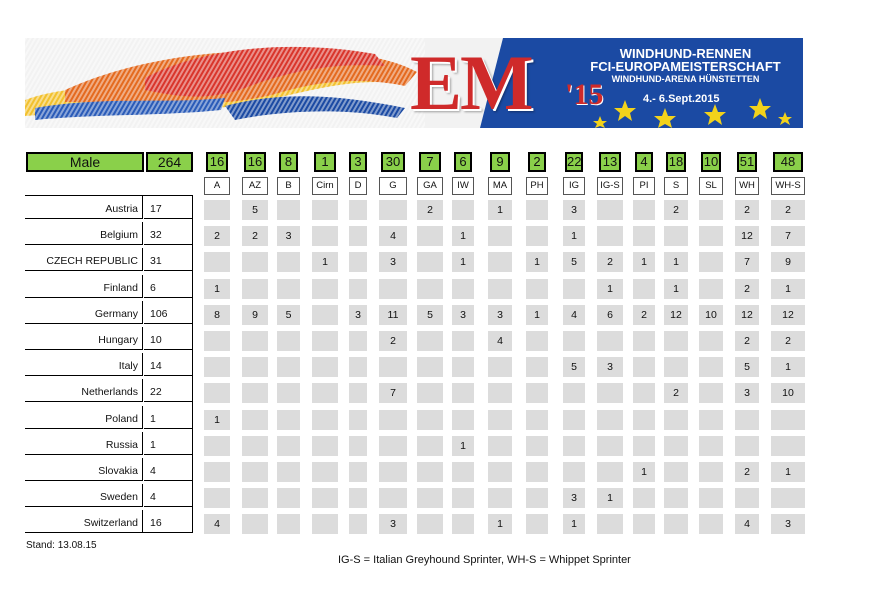  What do you see at coordinates (255, 186) in the screenshot?
I see `breed-code-1: AZ` at bounding box center [255, 186].